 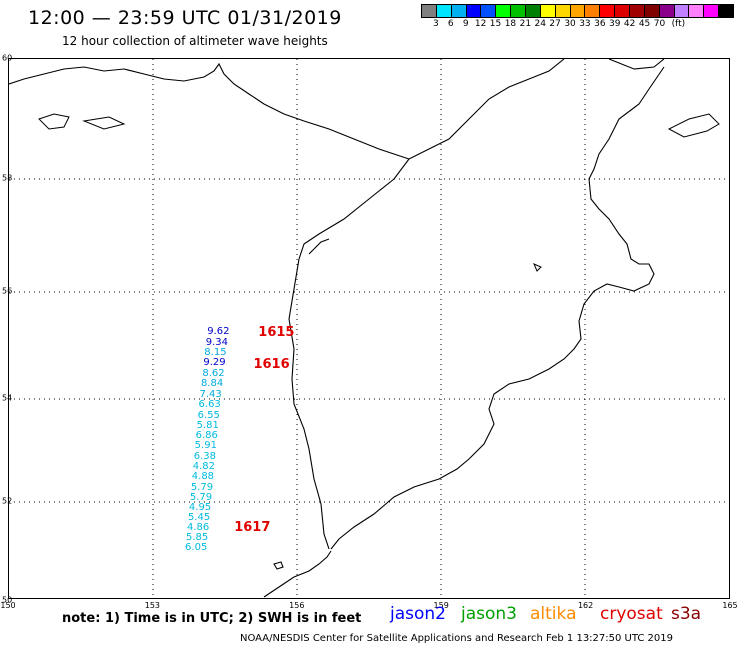 What do you see at coordinates (82, 121) in the screenshot?
I see `shantar-islands` at bounding box center [82, 121].